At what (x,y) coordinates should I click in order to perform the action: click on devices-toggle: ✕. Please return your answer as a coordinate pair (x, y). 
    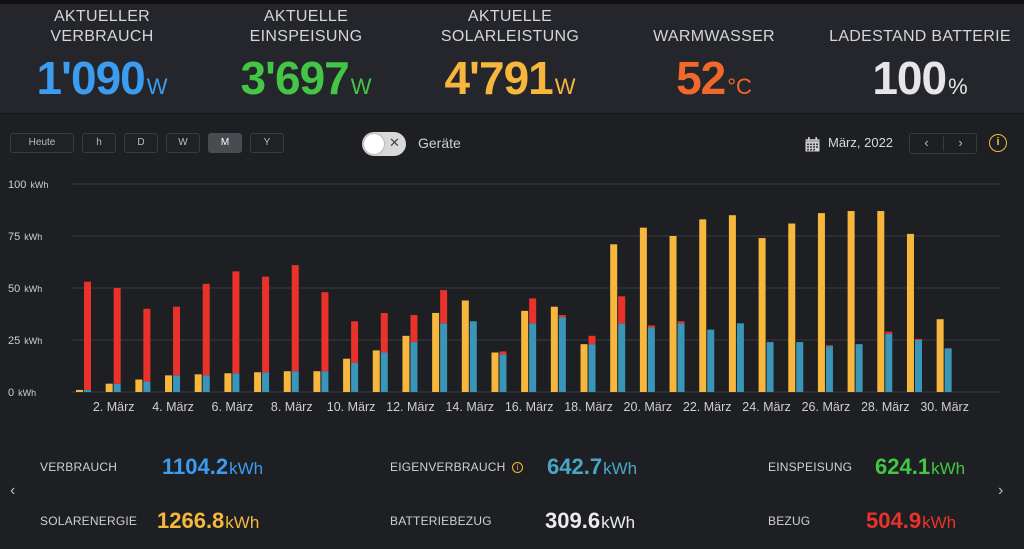
    Looking at the image, I should click on (384, 144).